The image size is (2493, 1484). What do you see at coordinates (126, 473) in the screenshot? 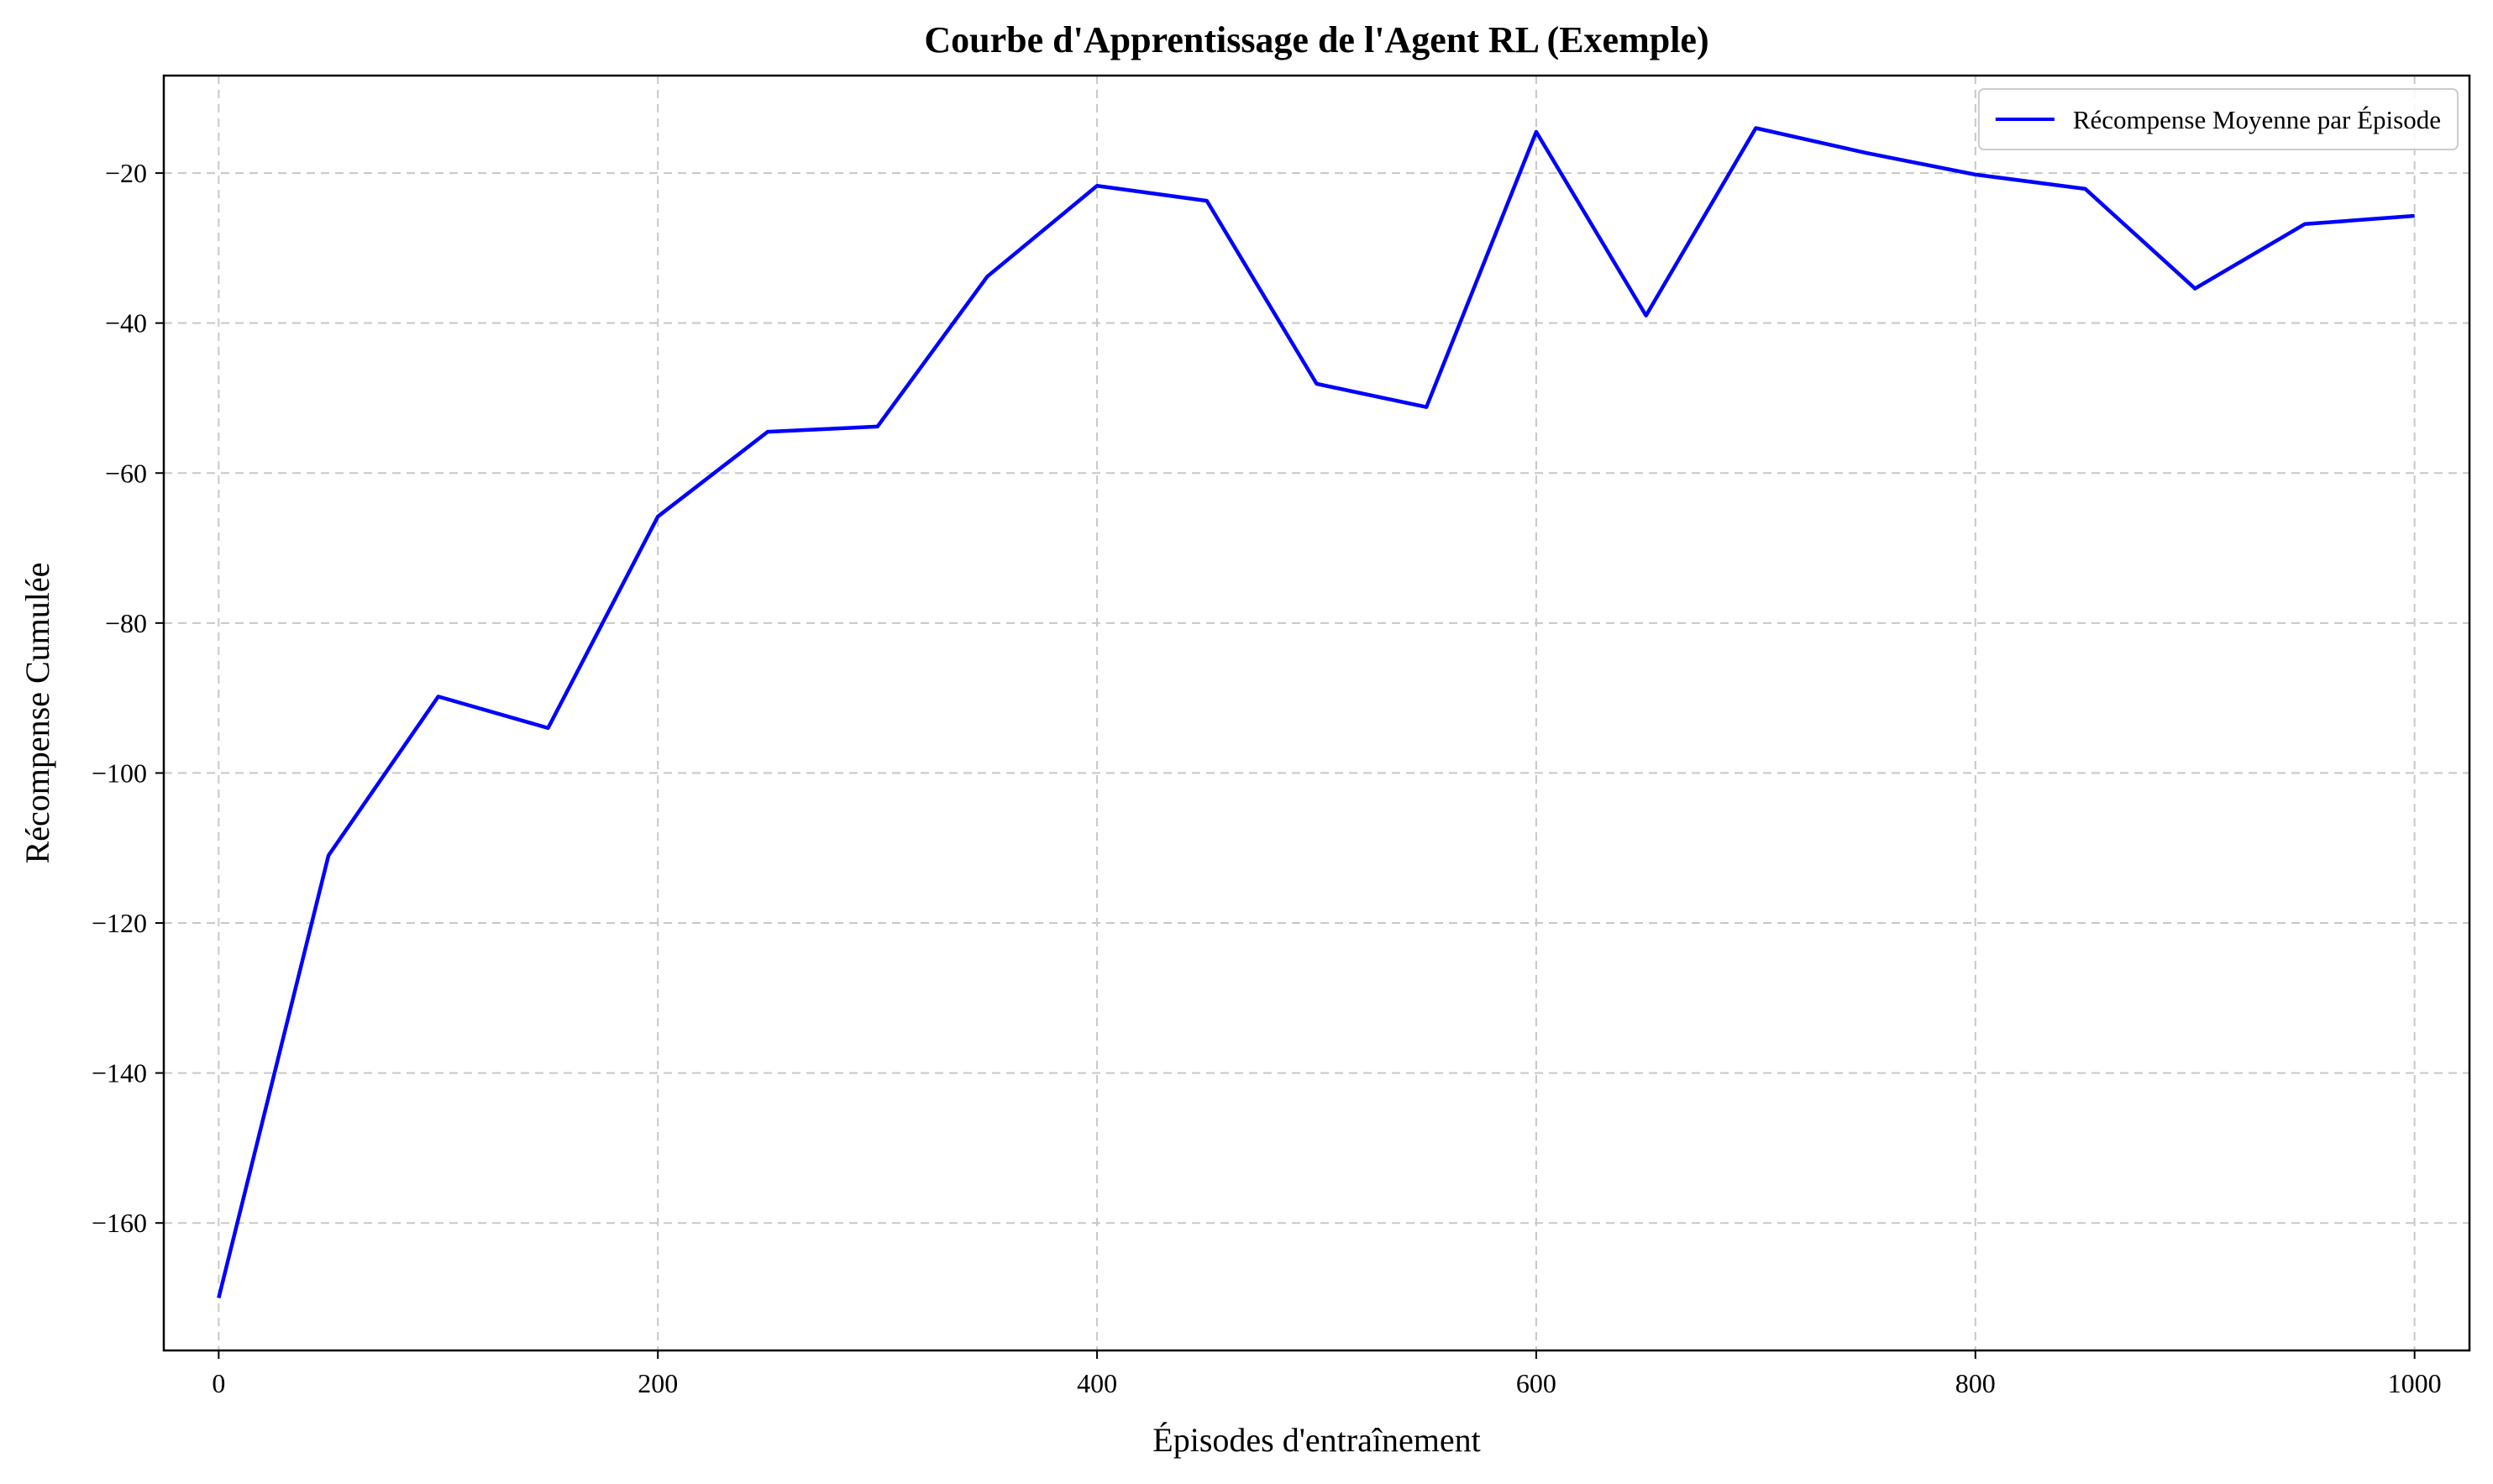
I see `y-tick-label: −60` at bounding box center [126, 473].